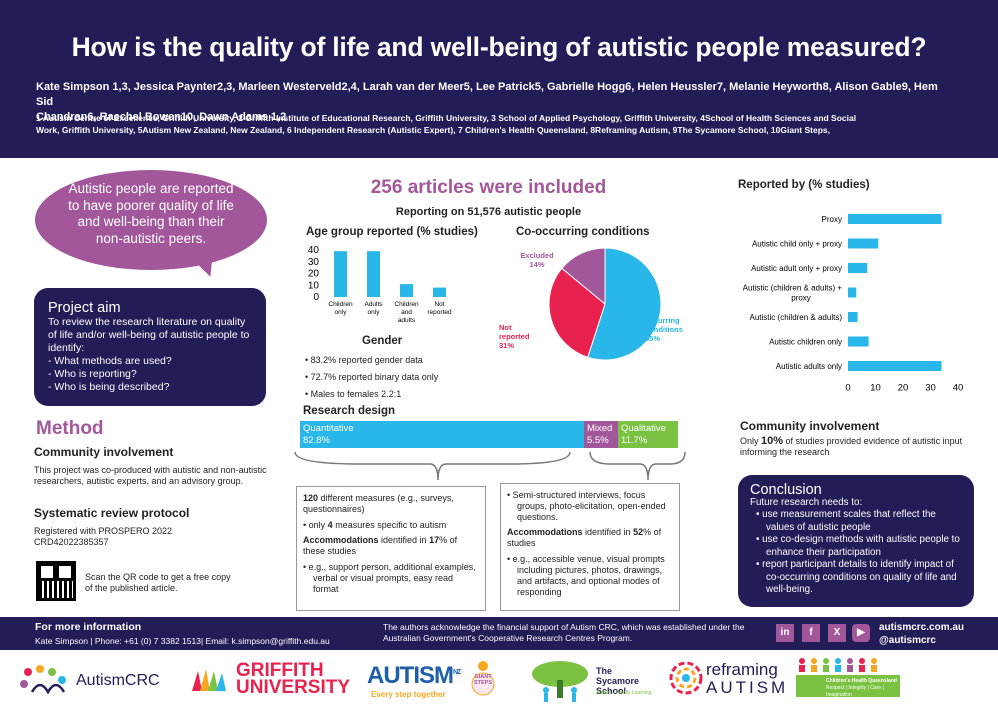  What do you see at coordinates (664, 329) in the screenshot?
I see `pie-label: conditions` at bounding box center [664, 329].